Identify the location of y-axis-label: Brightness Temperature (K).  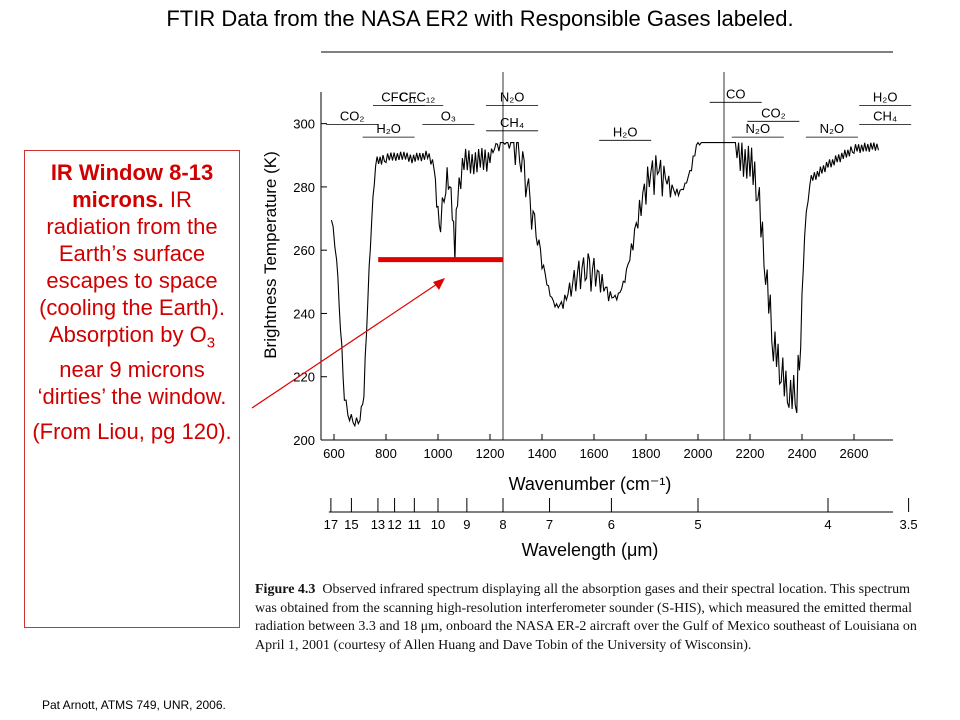
(270, 255).